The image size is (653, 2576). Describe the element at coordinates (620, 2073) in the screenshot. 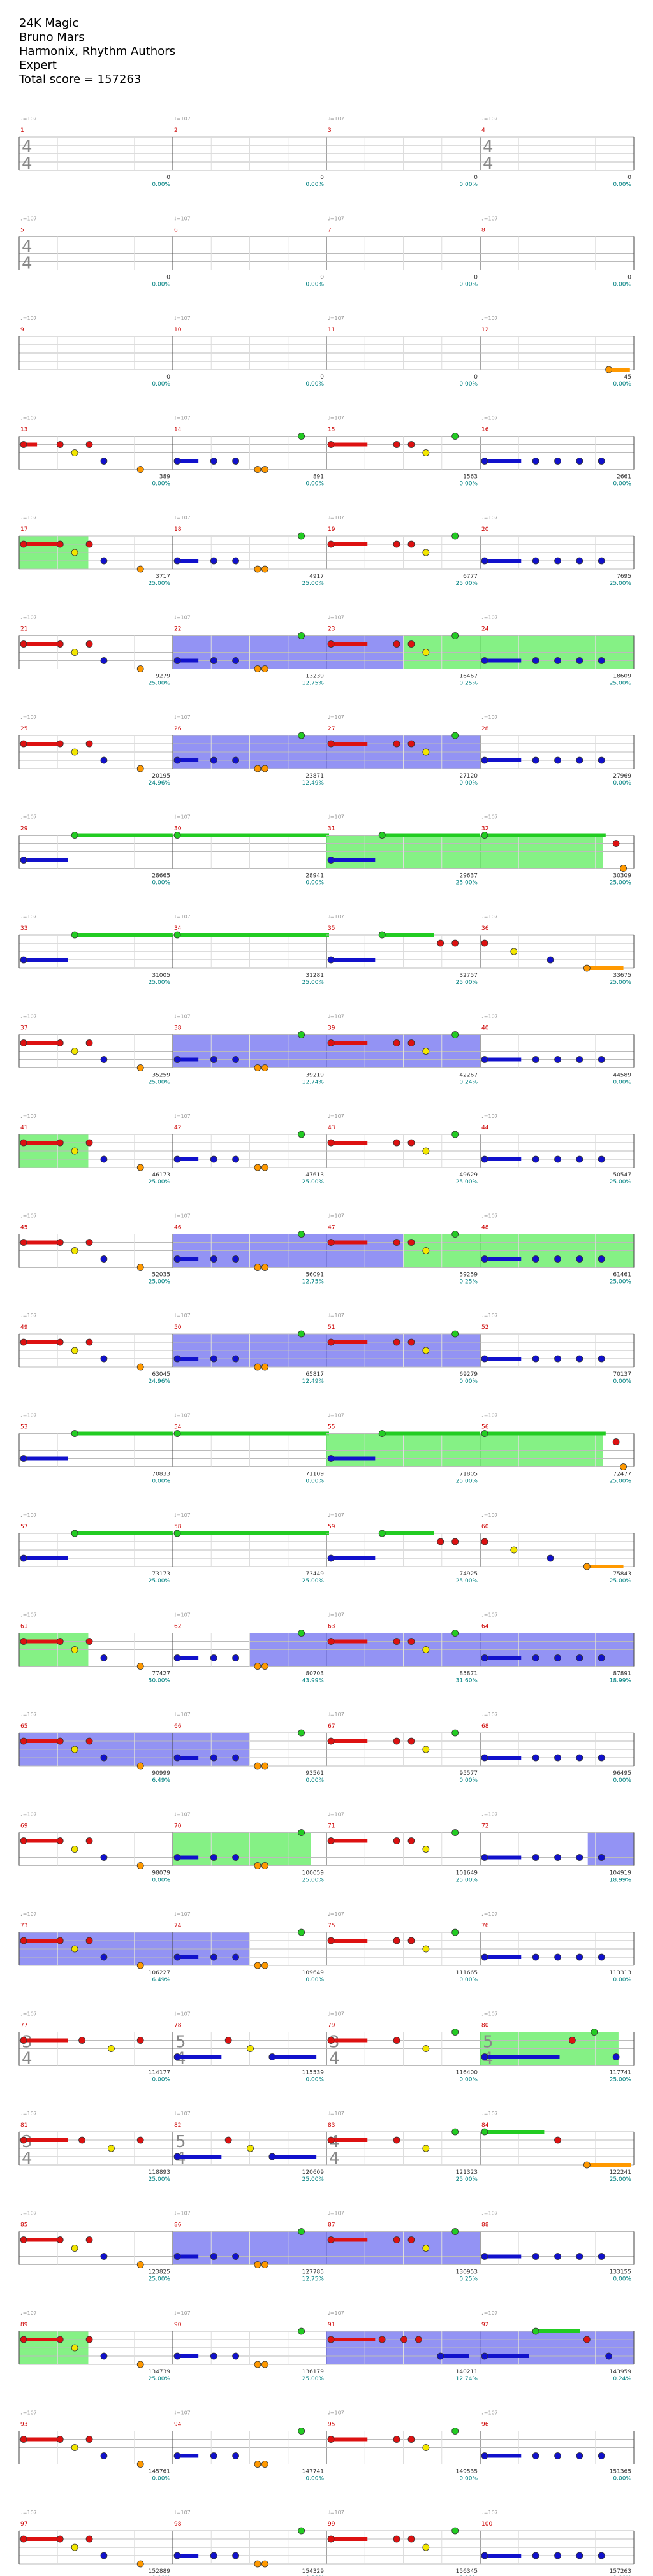

I see `measure-score: 117741` at that location.